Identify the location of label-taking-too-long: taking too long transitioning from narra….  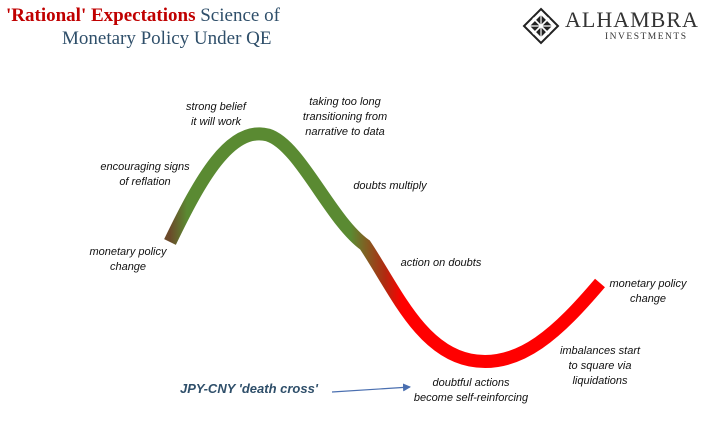
(345, 117).